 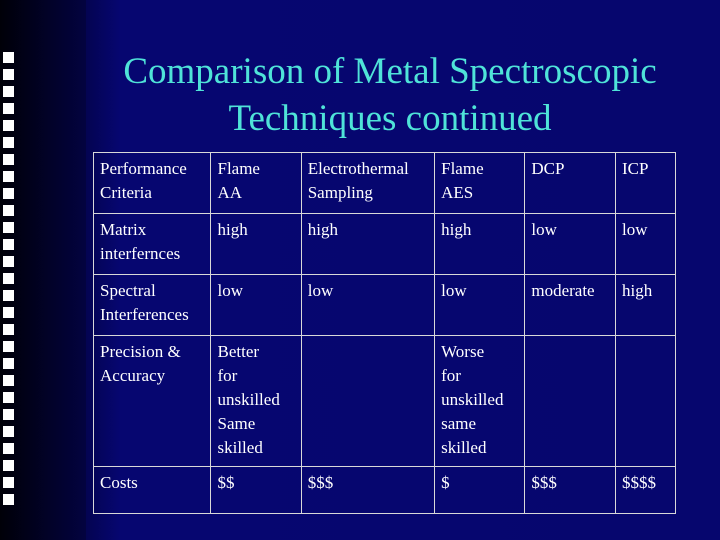 What do you see at coordinates (570, 305) in the screenshot?
I see `table-cell: moderate` at bounding box center [570, 305].